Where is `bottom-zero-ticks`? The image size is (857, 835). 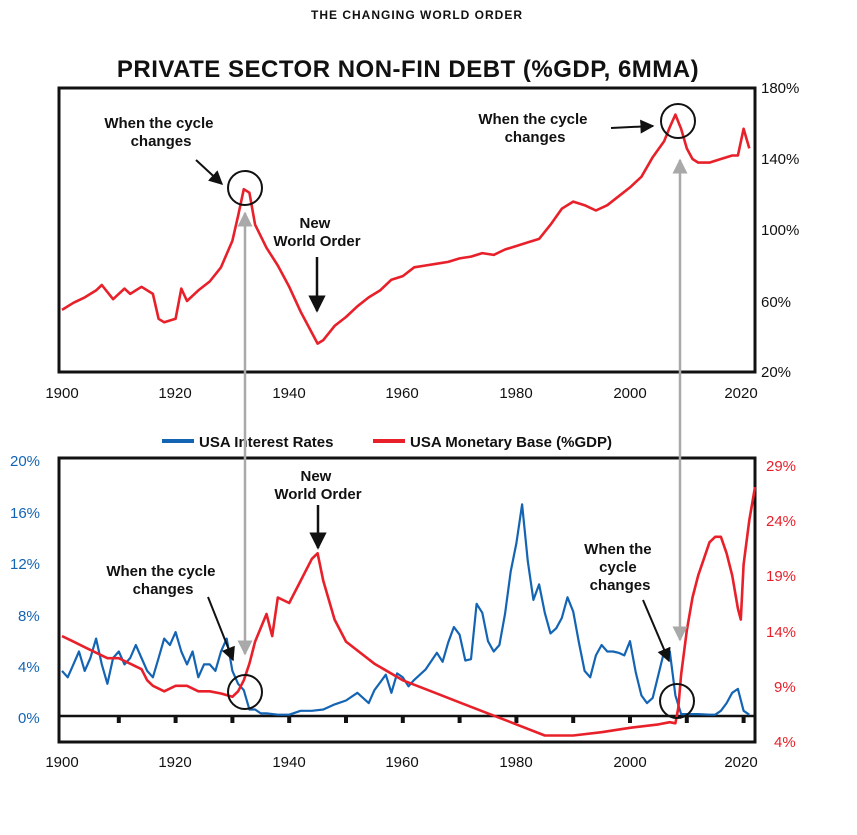 bottom-zero-ticks is located at coordinates (431, 719).